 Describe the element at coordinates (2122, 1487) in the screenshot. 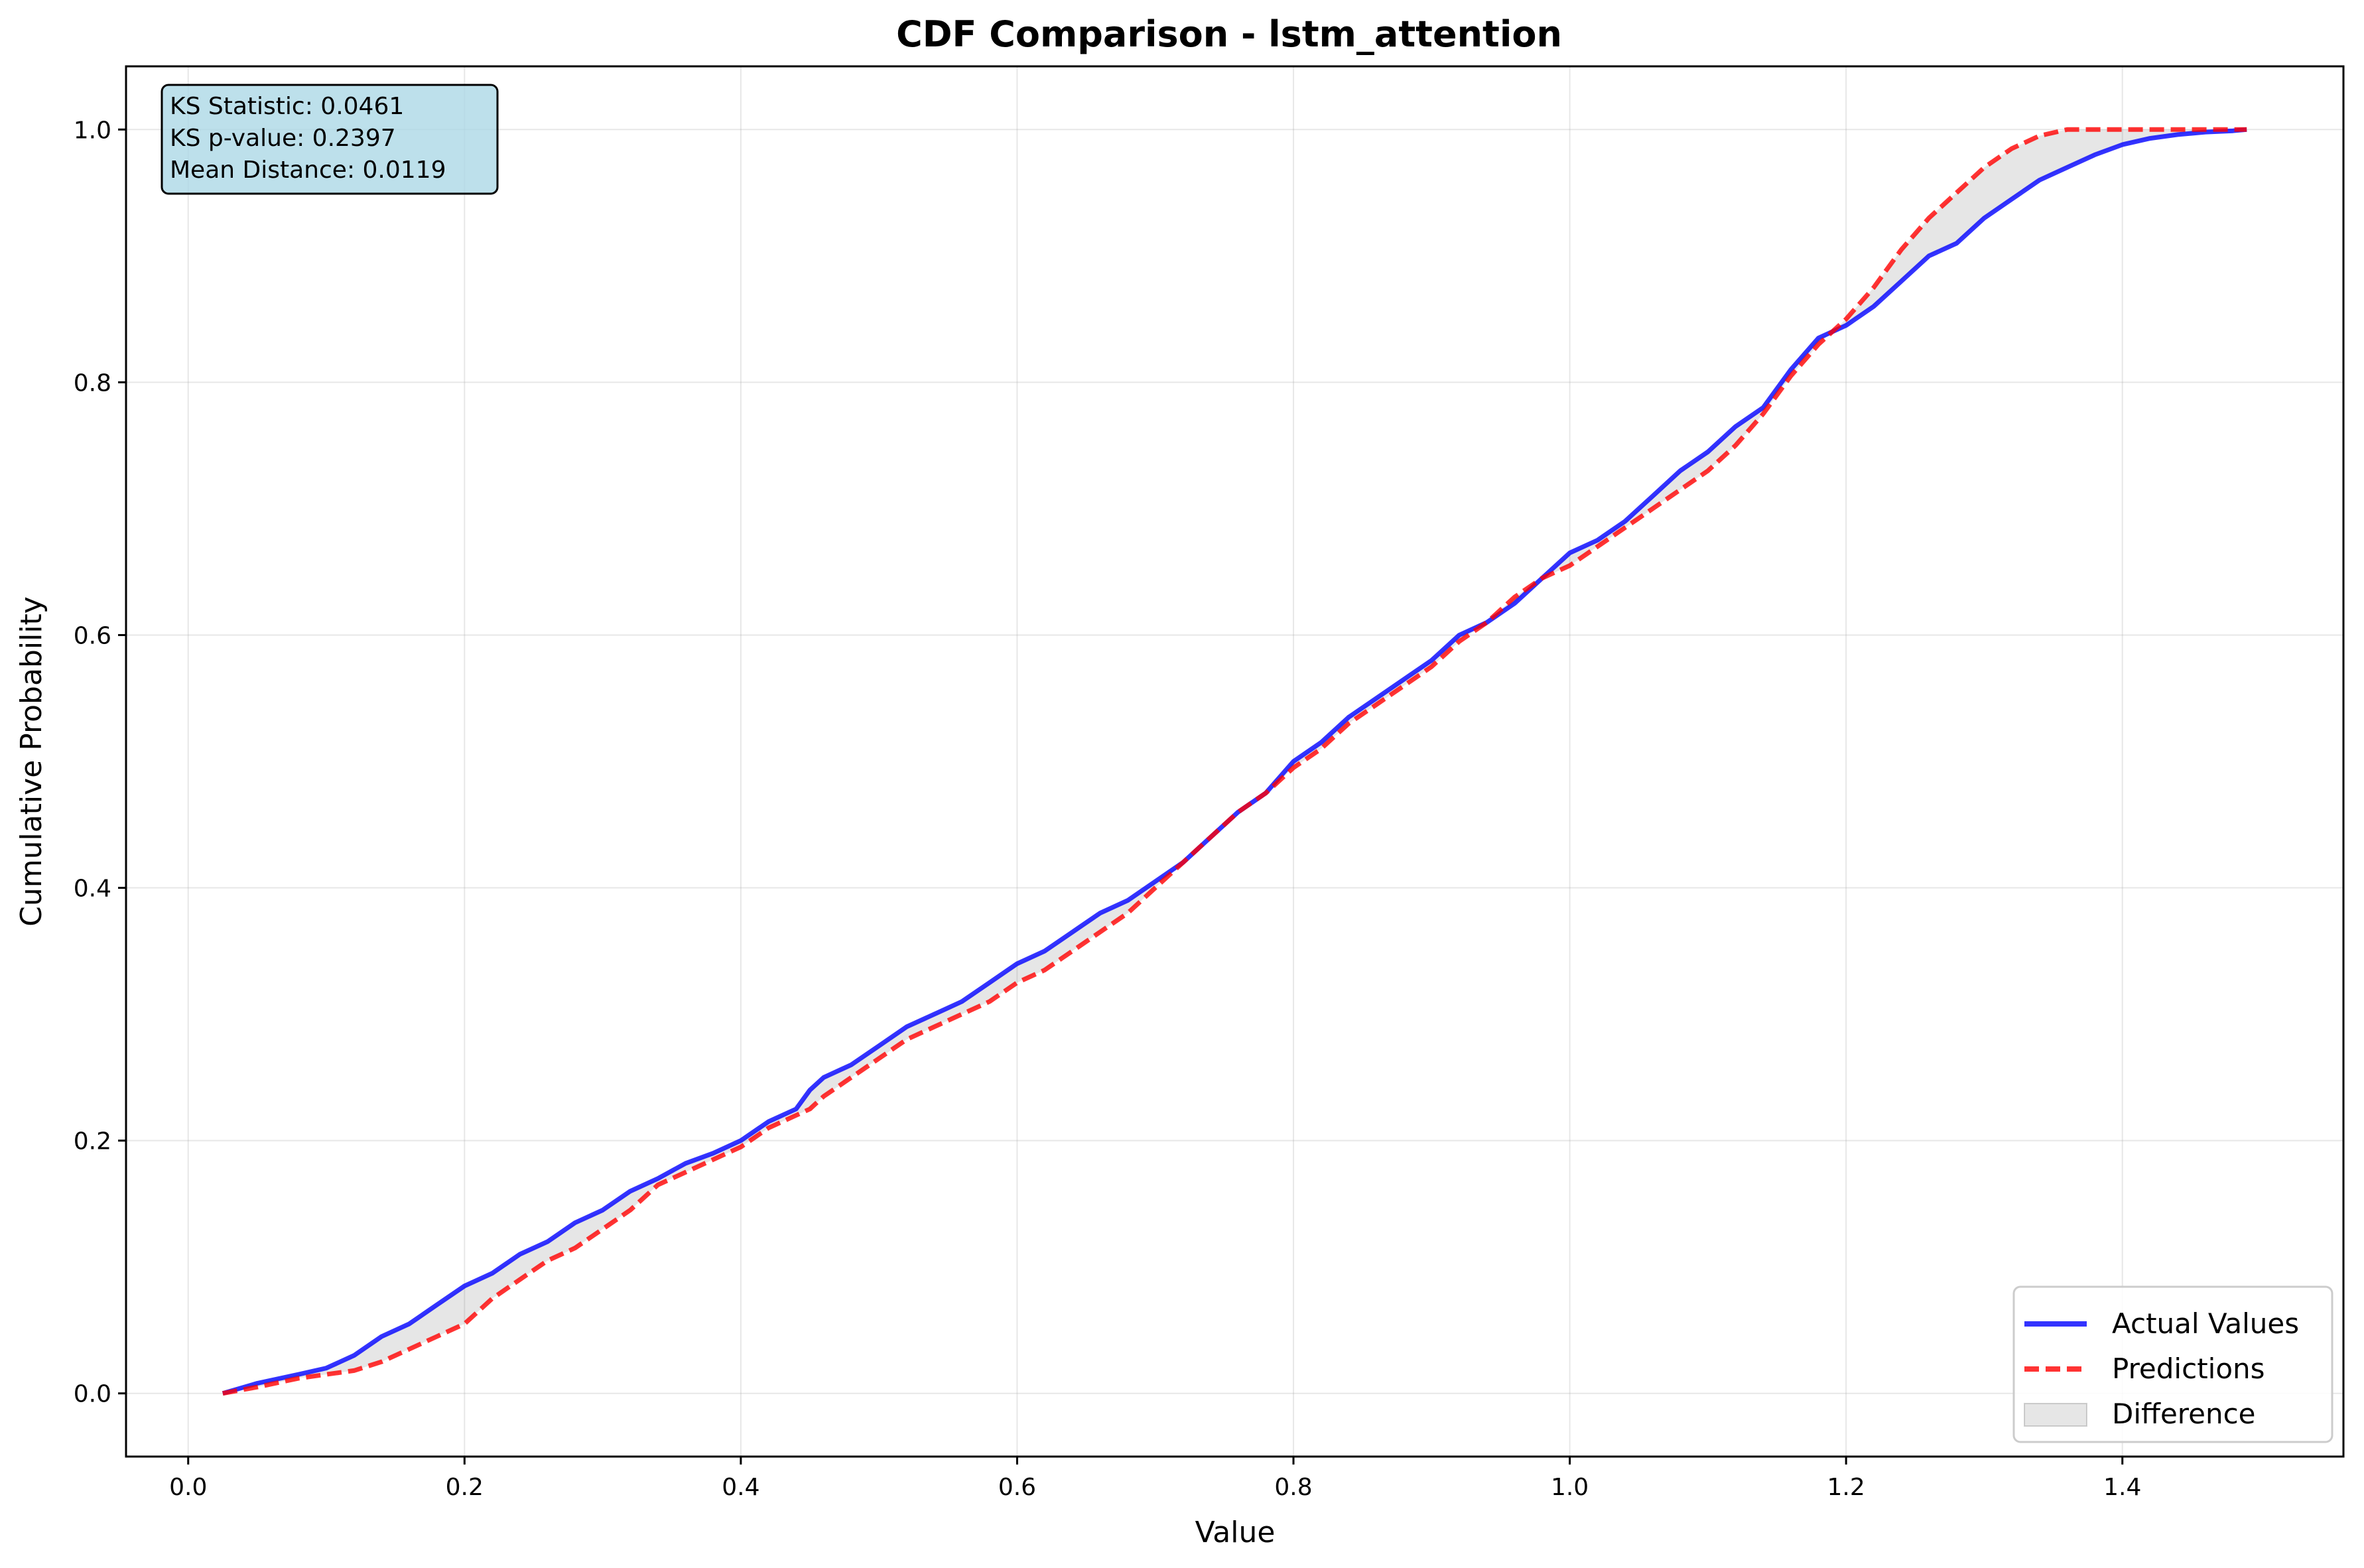

I see `x-tick-label: 1.4` at that location.